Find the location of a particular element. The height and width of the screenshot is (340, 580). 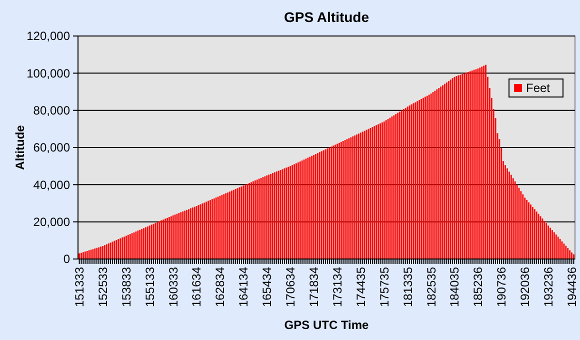

x-tick-label: 192036 is located at coordinates (525, 287).